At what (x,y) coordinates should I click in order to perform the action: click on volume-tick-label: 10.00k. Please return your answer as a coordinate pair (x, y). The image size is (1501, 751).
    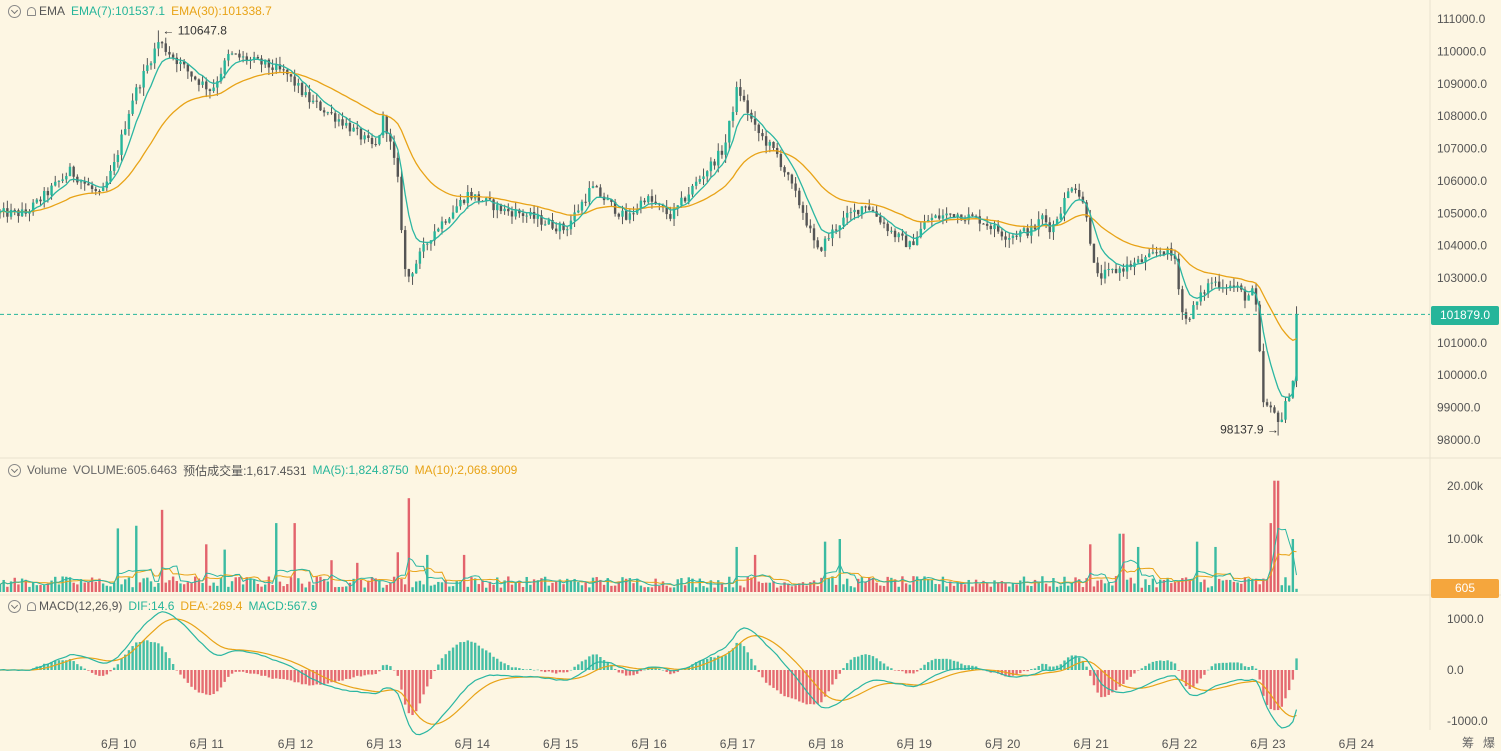
    Looking at the image, I should click on (1465, 539).